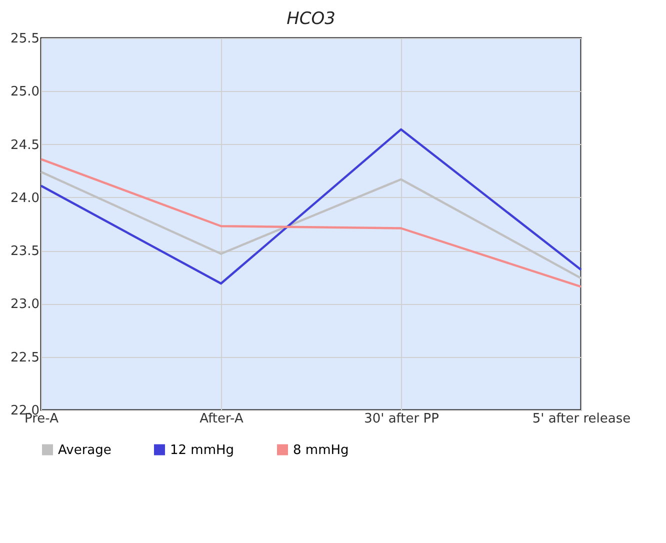  I want to click on x-tick-label: After-A, so click(222, 419).